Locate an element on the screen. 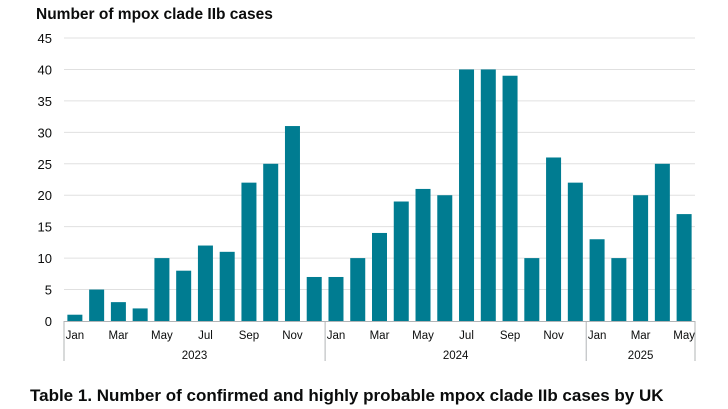 The height and width of the screenshot is (409, 728). bar-jul-2023 is located at coordinates (205, 283).